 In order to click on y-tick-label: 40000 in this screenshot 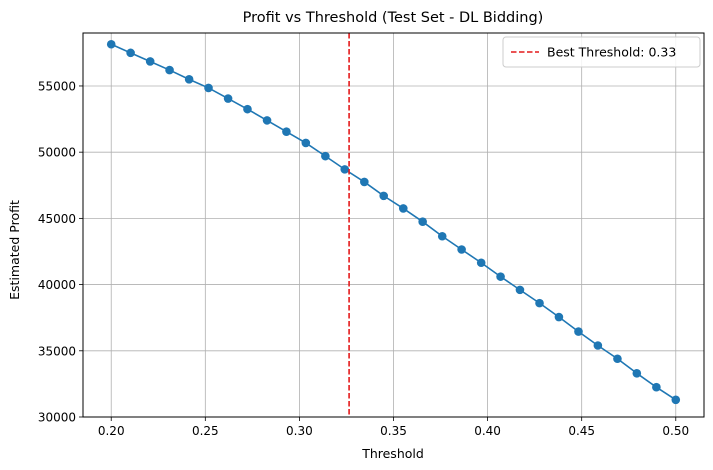, I will do `click(57, 285)`.